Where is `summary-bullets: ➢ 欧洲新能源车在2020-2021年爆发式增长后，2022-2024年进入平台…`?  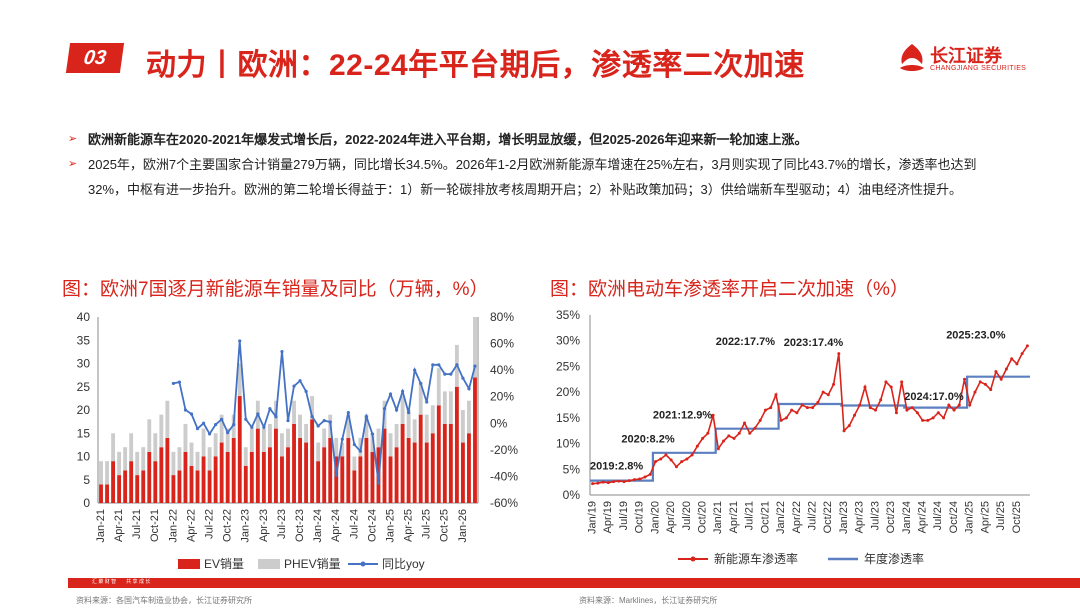 summary-bullets: ➢ 欧洲新能源车在2020-2021年爆发式增长后，2022-2024年进入平台… is located at coordinates (543, 164).